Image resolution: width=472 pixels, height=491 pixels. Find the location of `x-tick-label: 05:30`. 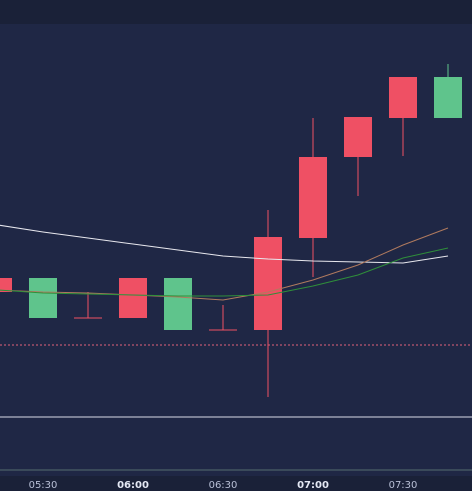

x-tick-label: 05:30 is located at coordinates (43, 485).